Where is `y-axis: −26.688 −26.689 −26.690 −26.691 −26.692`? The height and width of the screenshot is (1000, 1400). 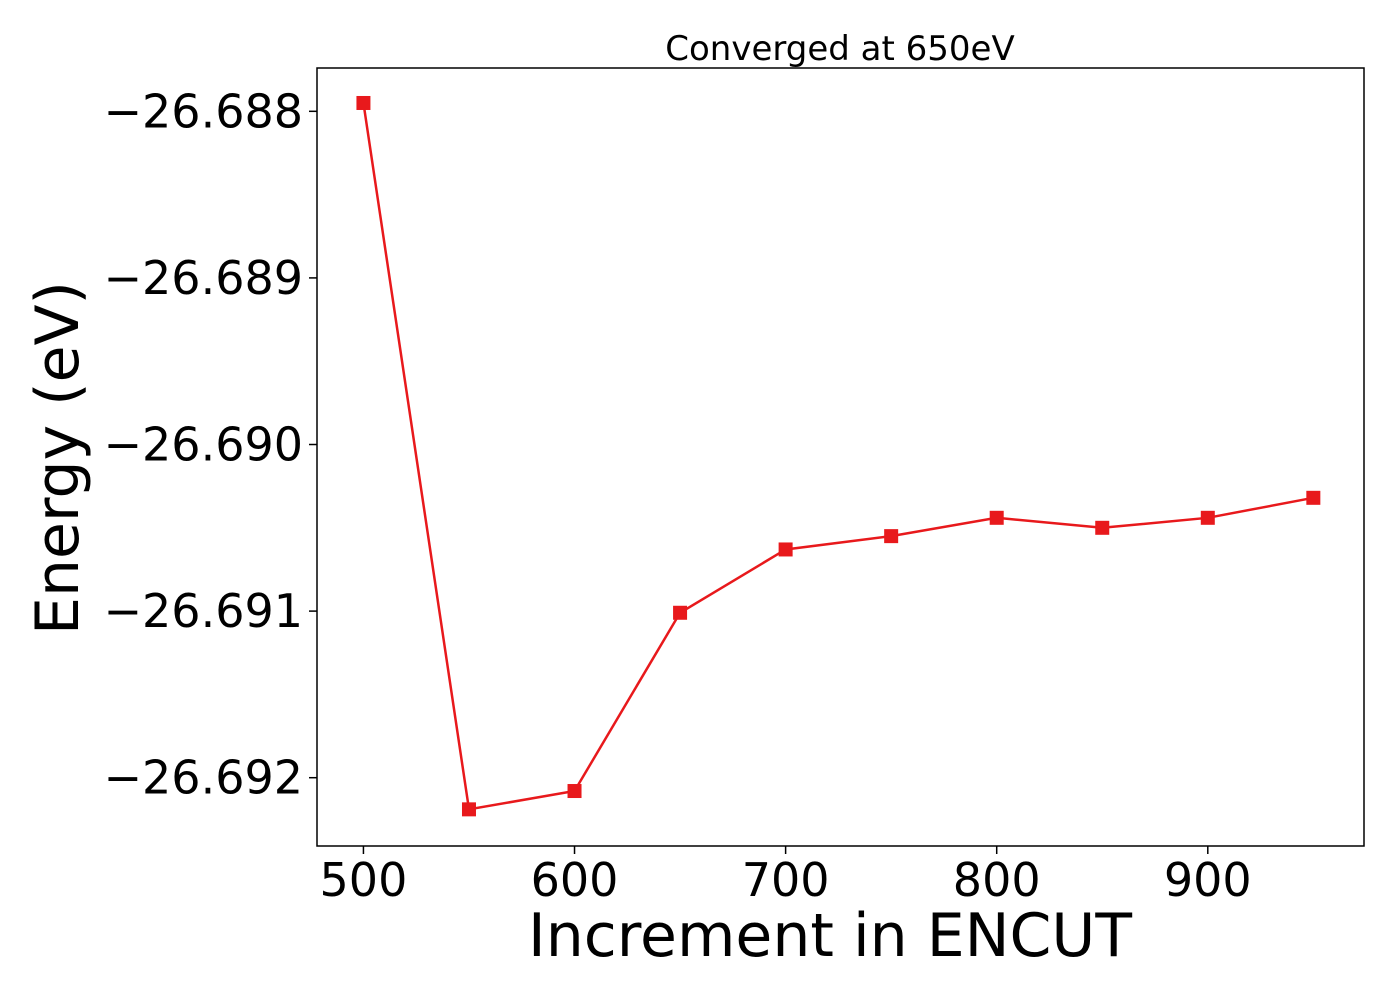 y-axis: −26.688 −26.689 −26.690 −26.691 −26.692 is located at coordinates (210, 444).